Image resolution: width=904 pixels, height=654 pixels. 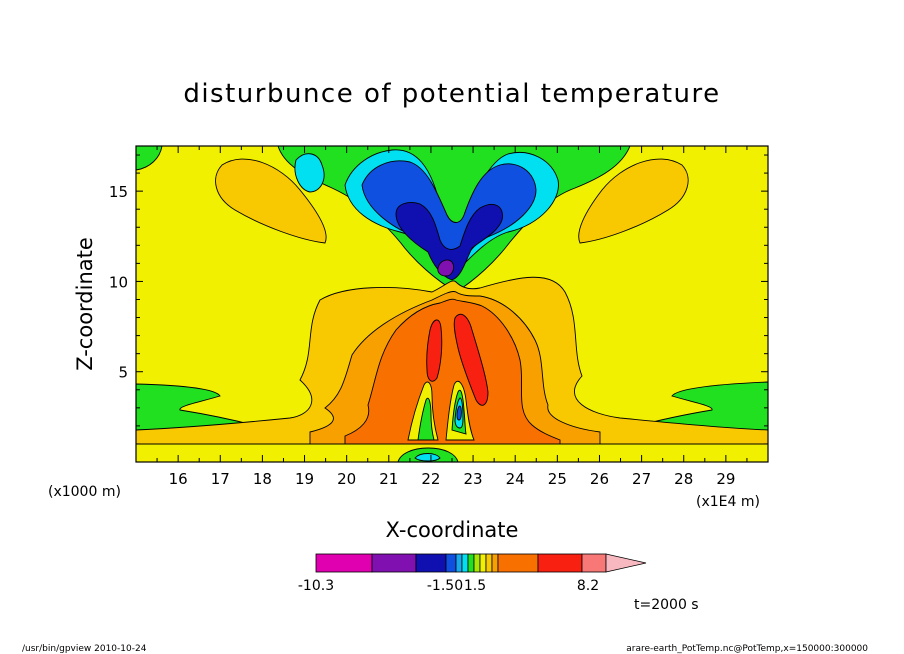 I want to click on x-tick-label: 26, so click(x=599, y=479).